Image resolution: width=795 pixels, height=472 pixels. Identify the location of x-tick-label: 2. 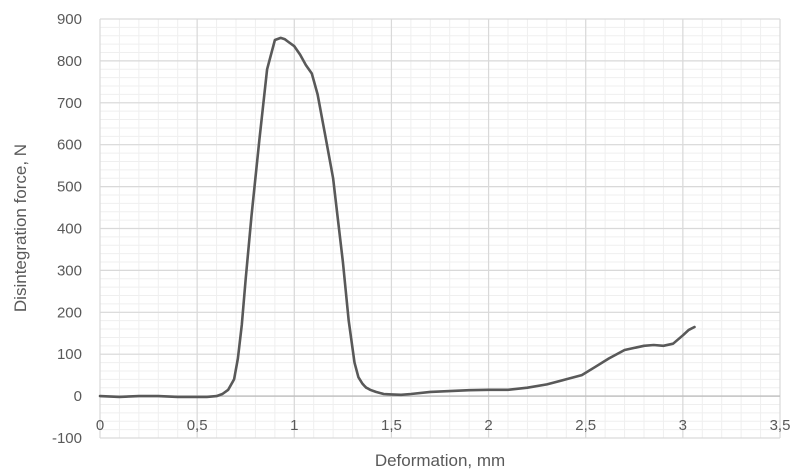
(488, 425).